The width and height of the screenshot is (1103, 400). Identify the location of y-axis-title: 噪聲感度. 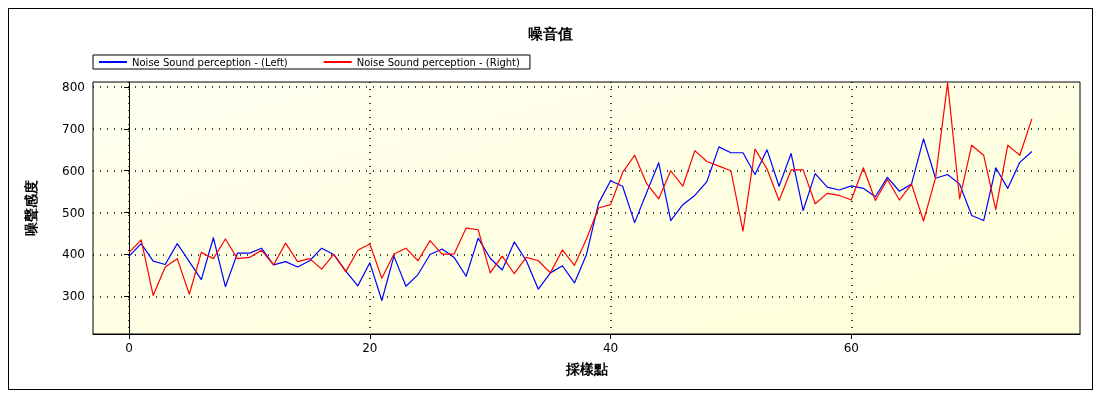
(31, 208).